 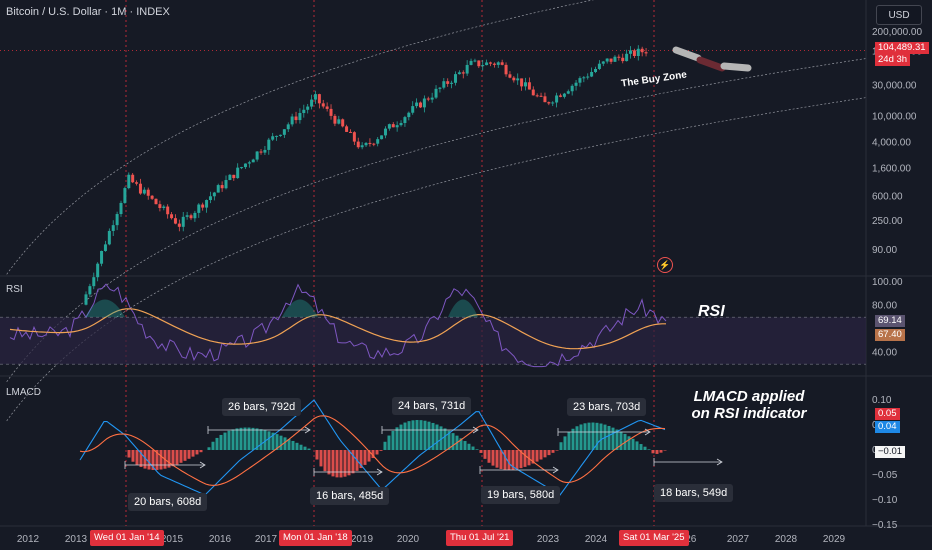 What do you see at coordinates (885, 525) in the screenshot?
I see `lmacd-tick-label: −0.15` at bounding box center [885, 525].